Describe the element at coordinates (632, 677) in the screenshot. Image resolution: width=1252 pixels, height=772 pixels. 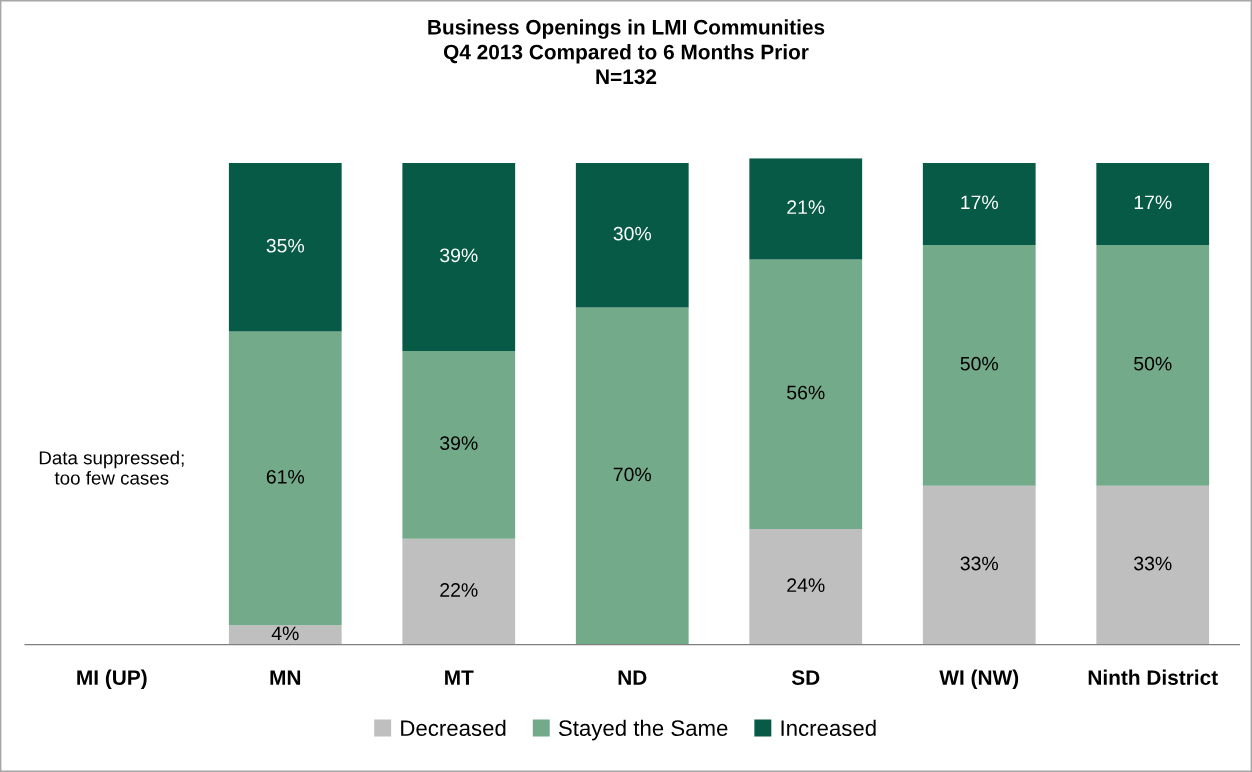
I see `x-tick-label: ND` at that location.